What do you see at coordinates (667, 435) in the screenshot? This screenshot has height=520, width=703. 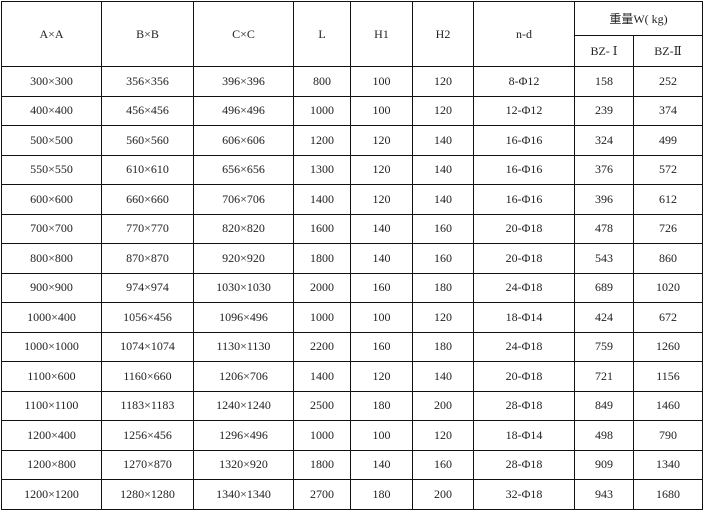 I see `table-cell: 790` at bounding box center [667, 435].